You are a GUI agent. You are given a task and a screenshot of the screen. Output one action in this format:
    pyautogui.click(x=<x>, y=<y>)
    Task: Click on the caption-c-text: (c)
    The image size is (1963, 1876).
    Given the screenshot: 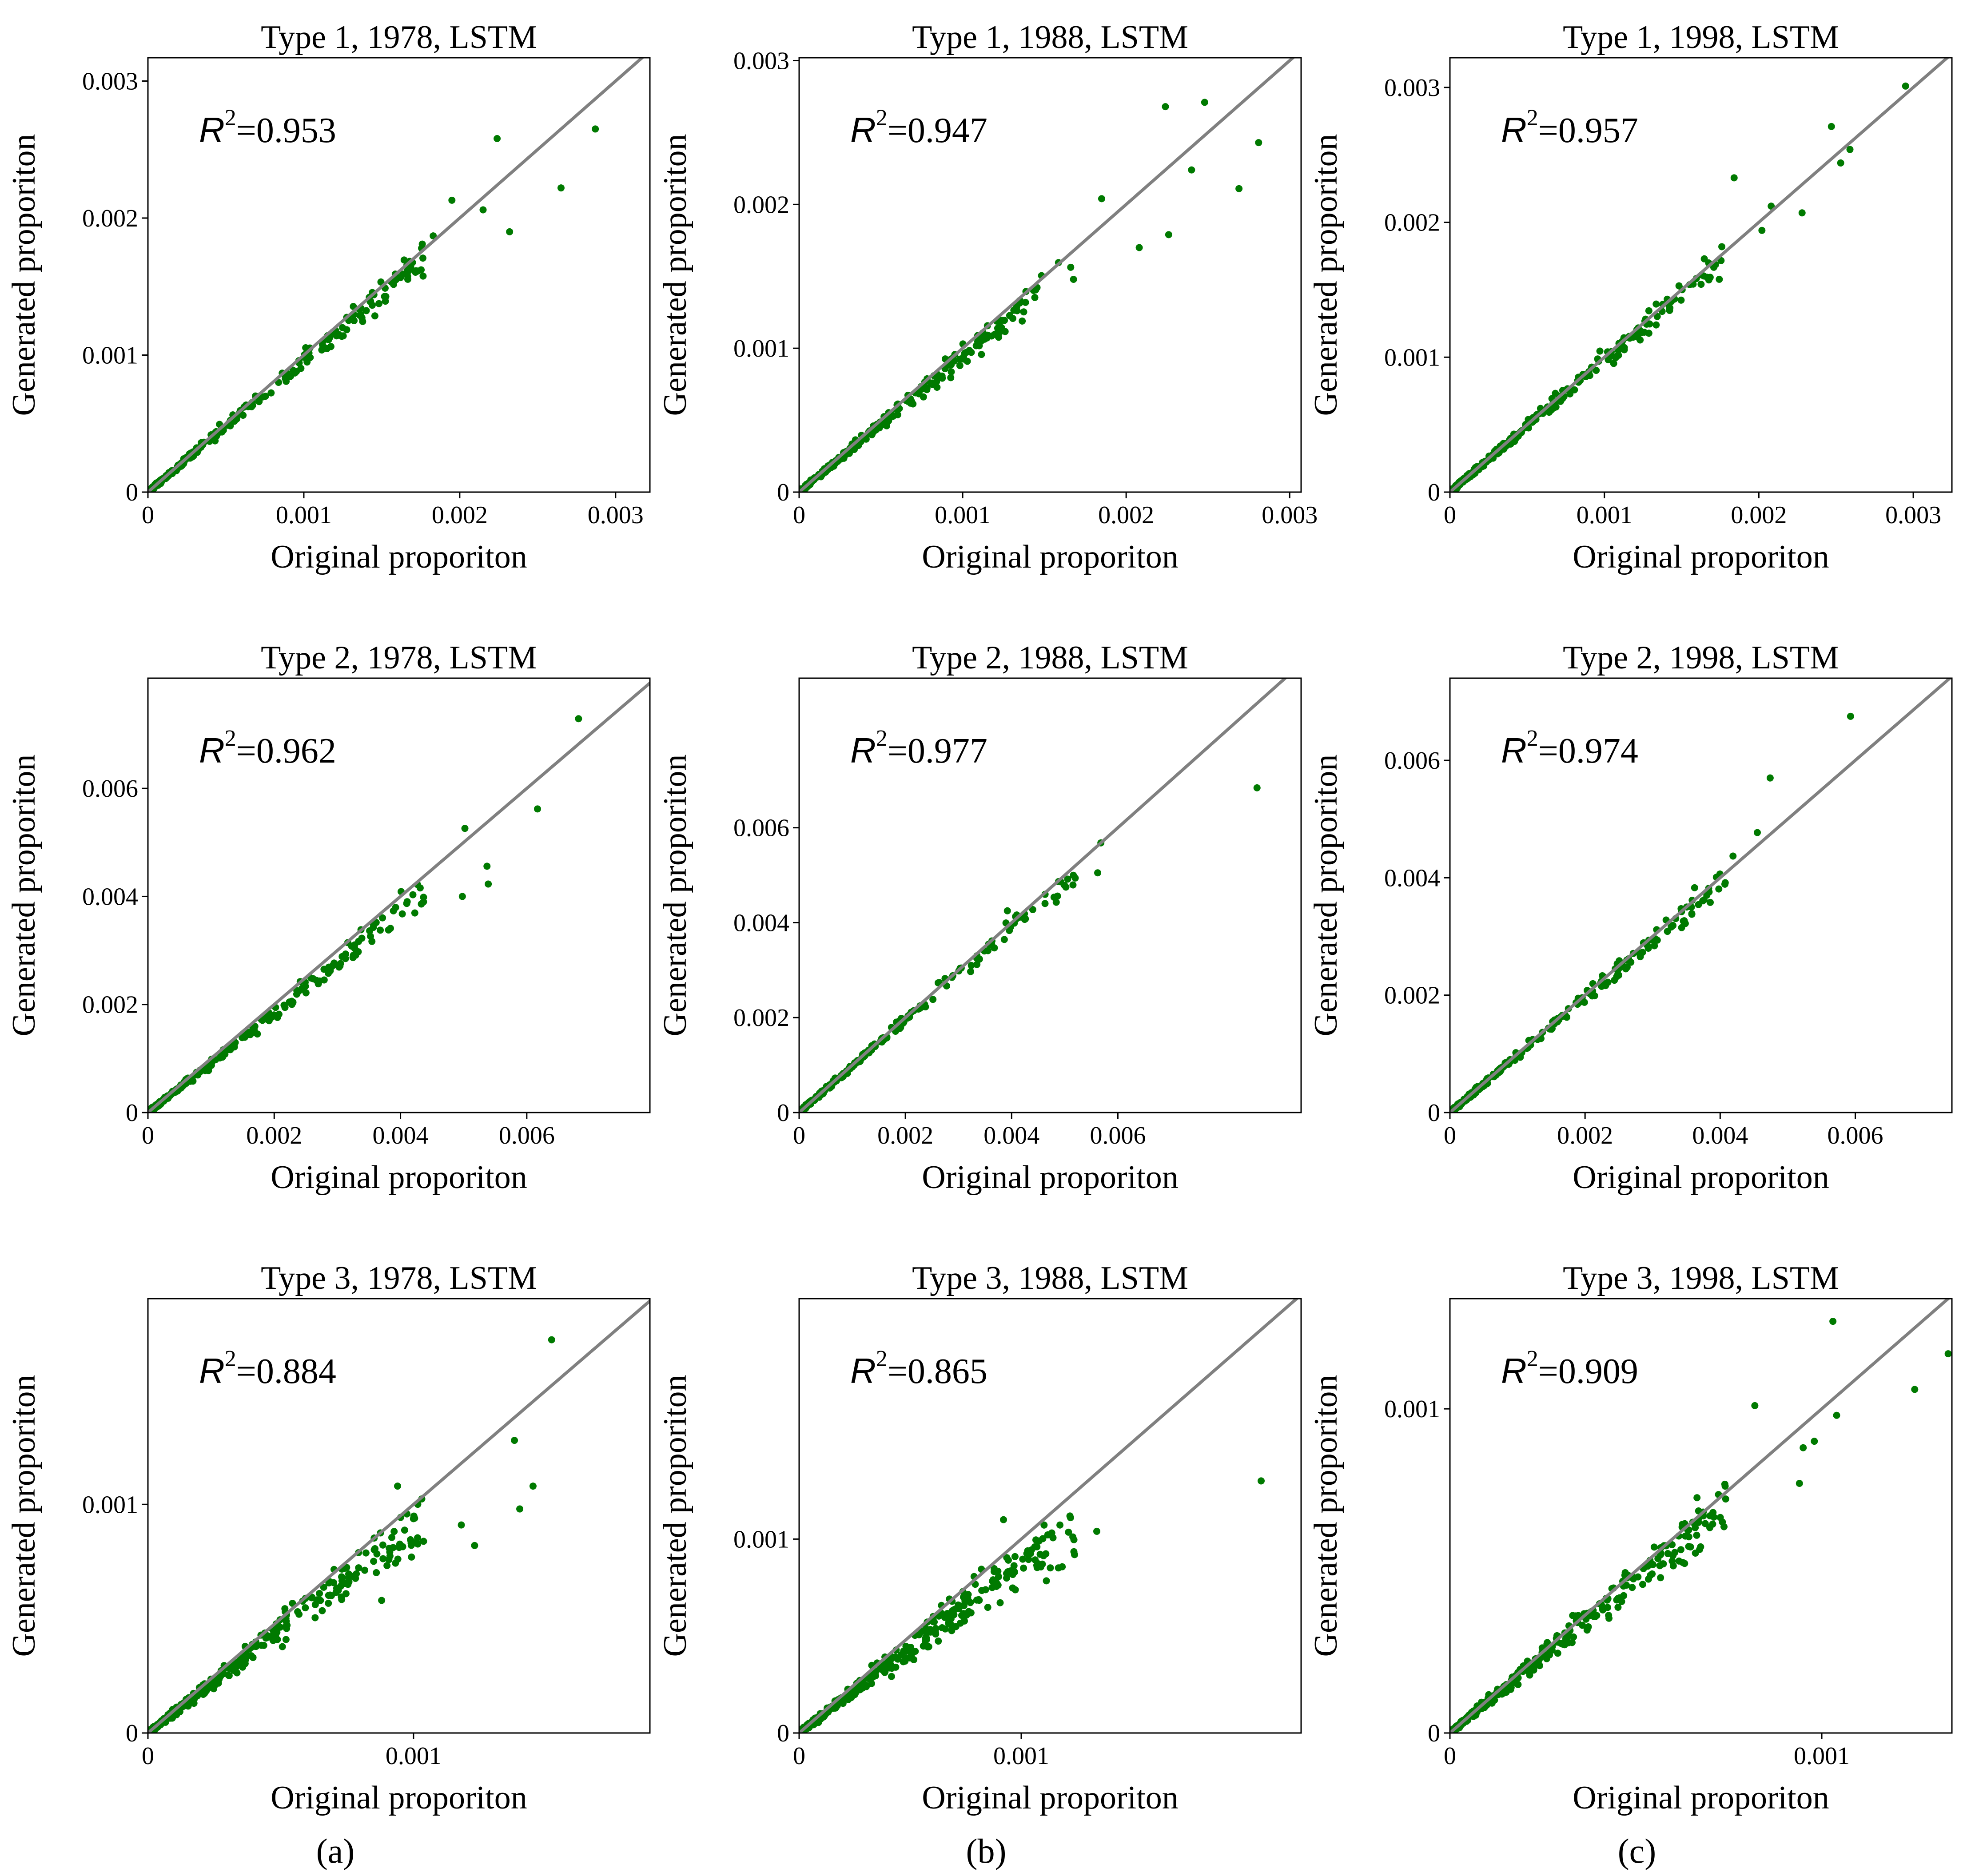 What is the action you would take?
    pyautogui.click(x=1637, y=1851)
    